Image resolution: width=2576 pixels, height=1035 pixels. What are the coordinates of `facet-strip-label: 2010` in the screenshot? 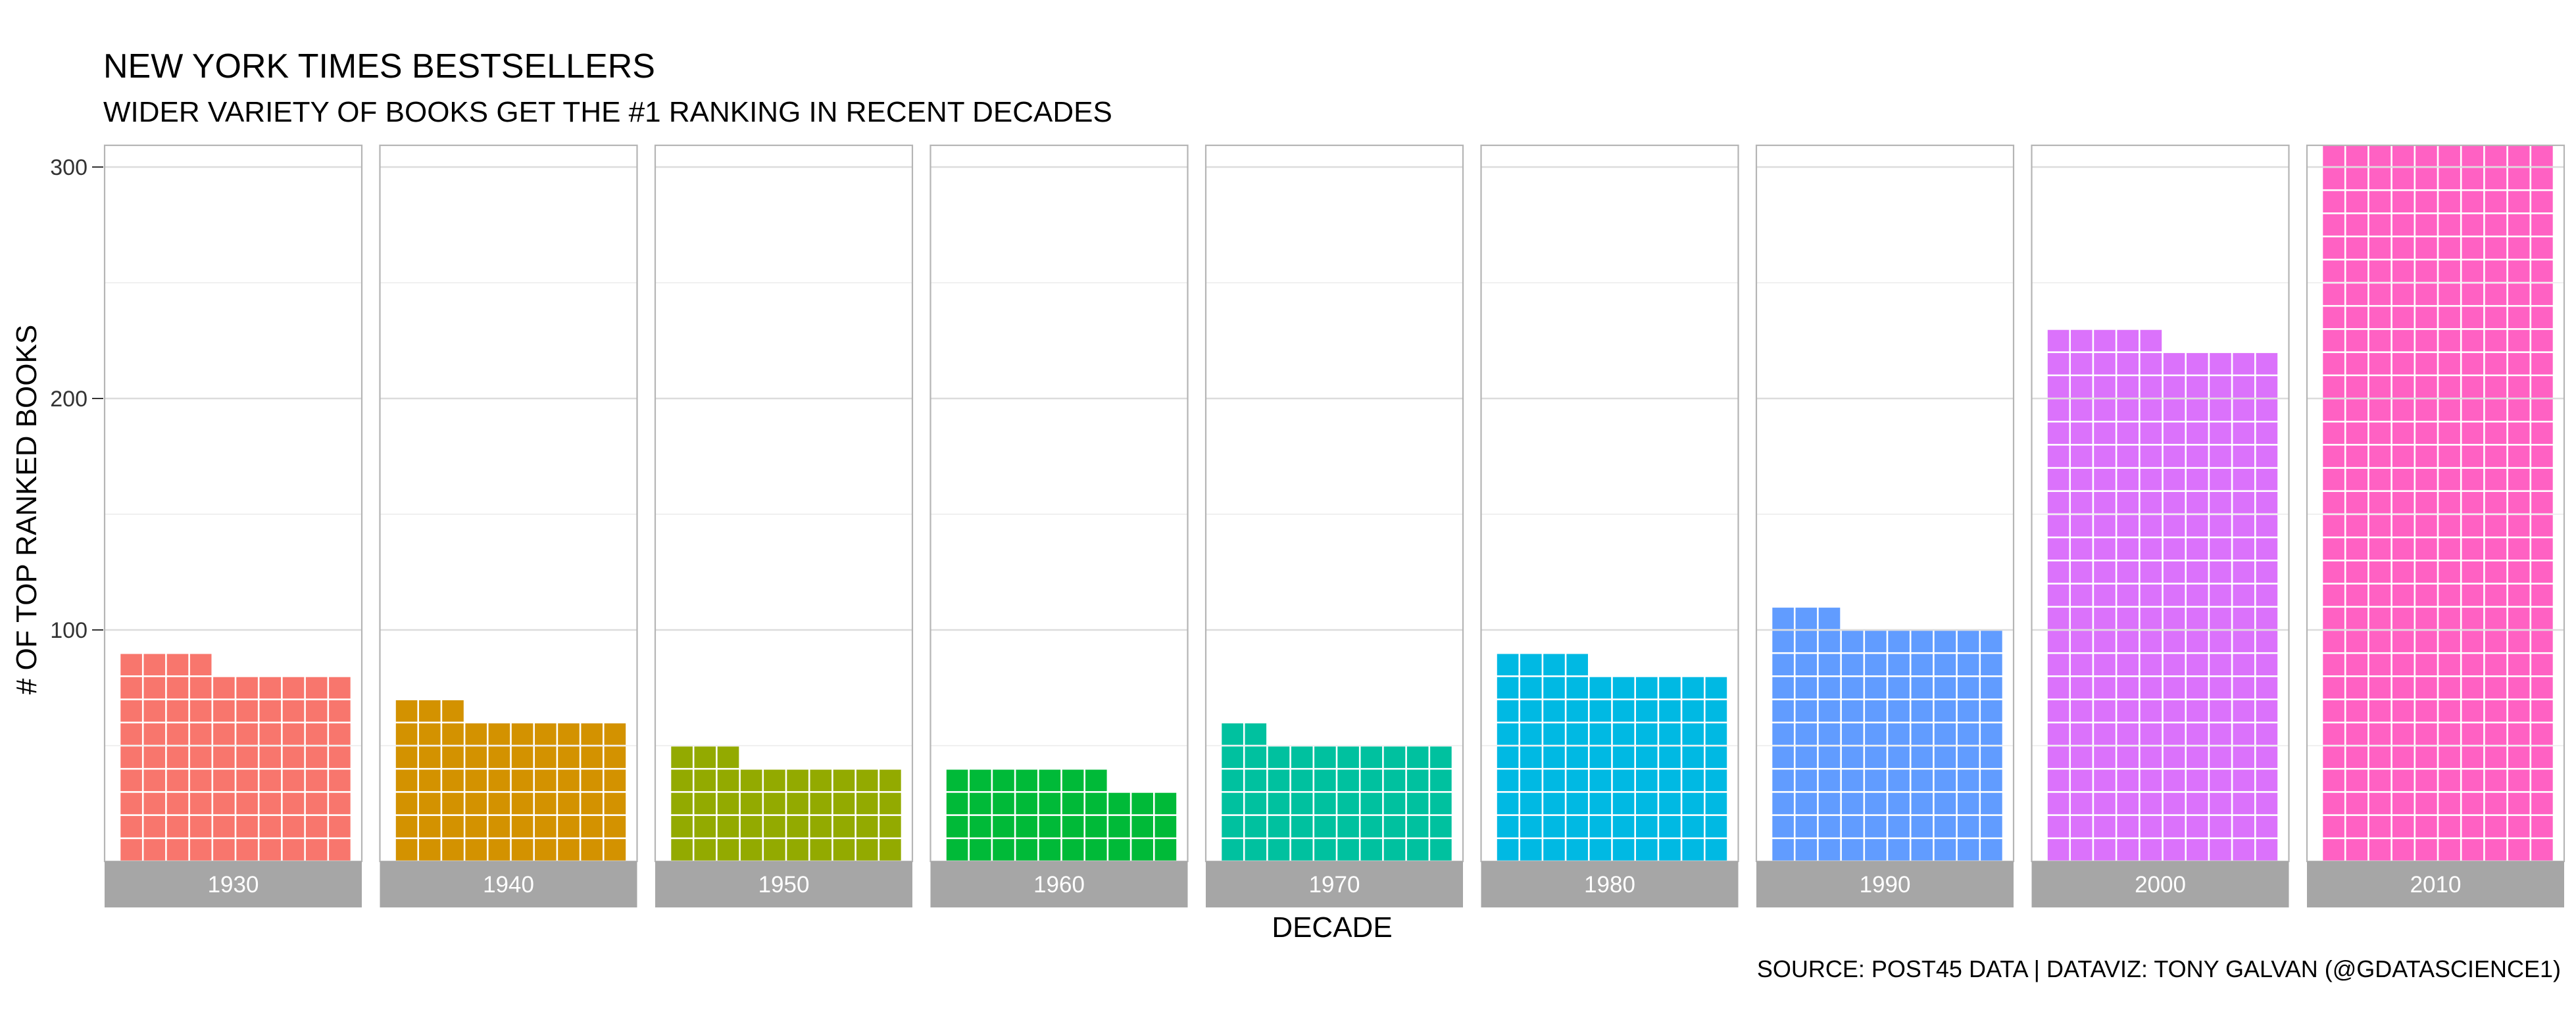 It's located at (2436, 885).